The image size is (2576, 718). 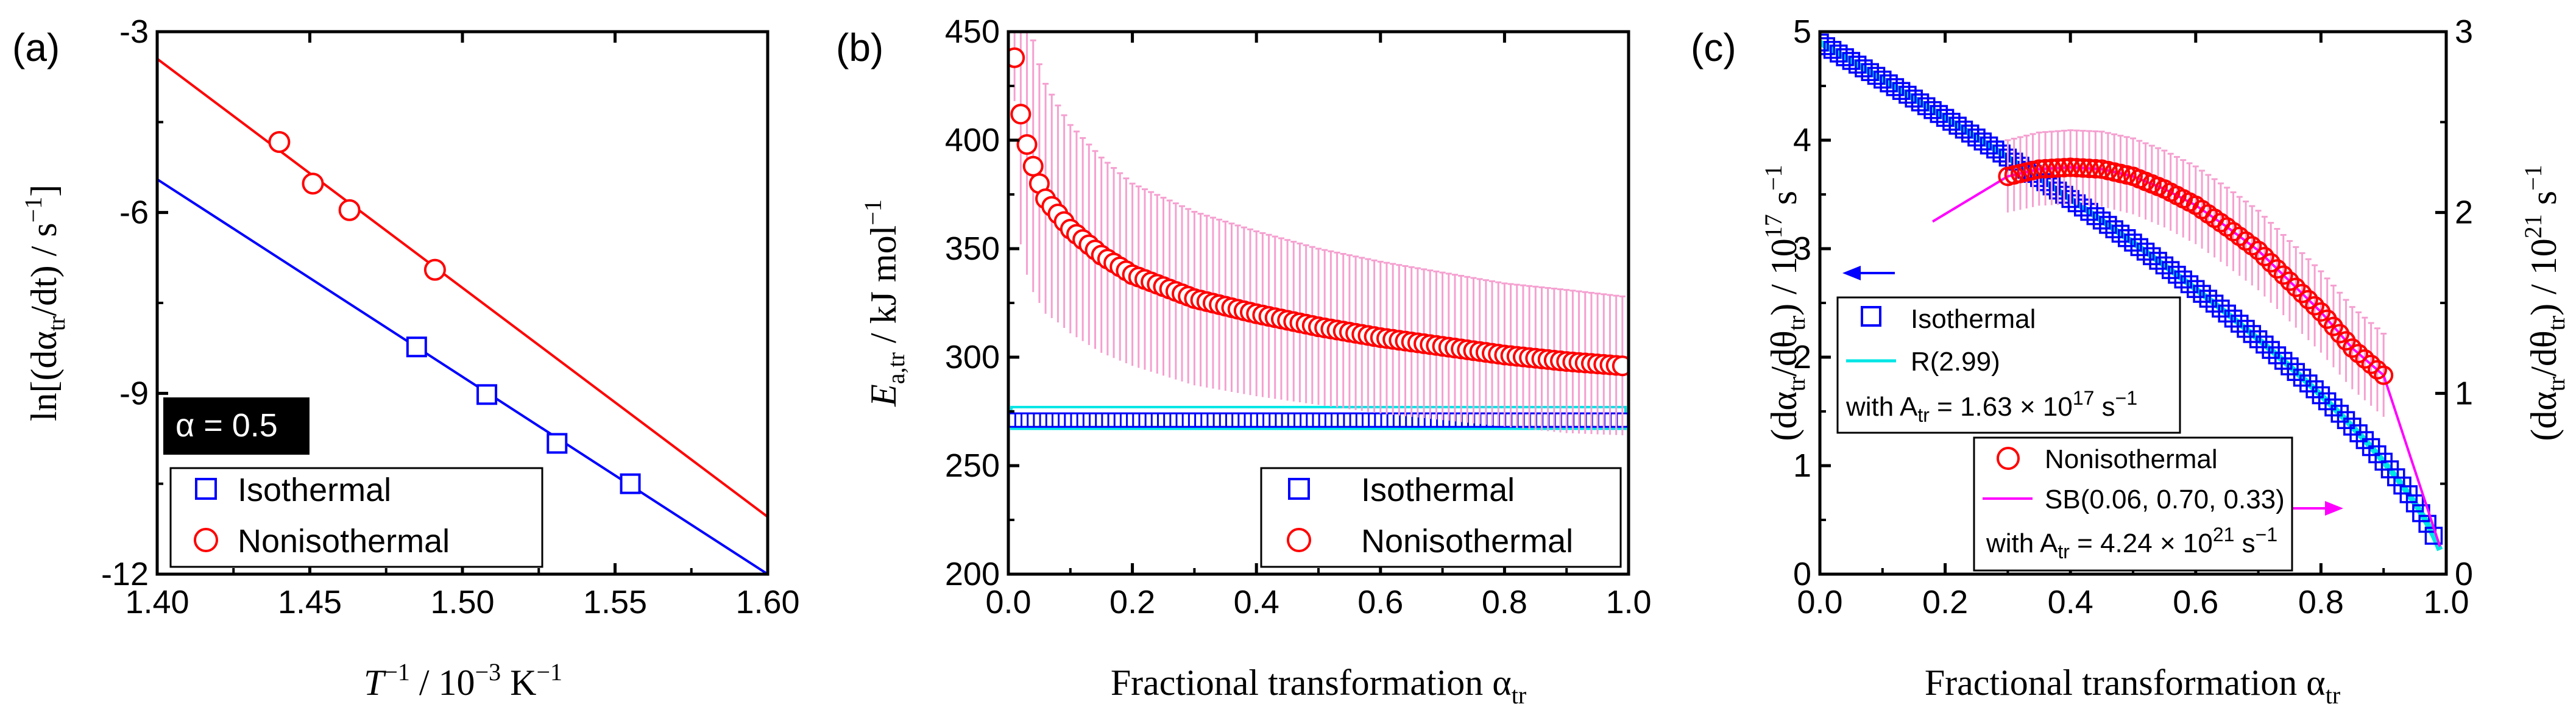 I want to click on legend-c-iso-label: Isothermal, so click(x=1973, y=319).